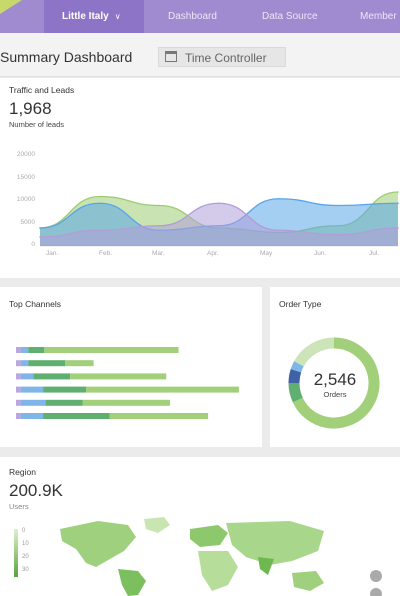 This screenshot has height=596, width=400. I want to click on series-2-area, so click(219, 224).